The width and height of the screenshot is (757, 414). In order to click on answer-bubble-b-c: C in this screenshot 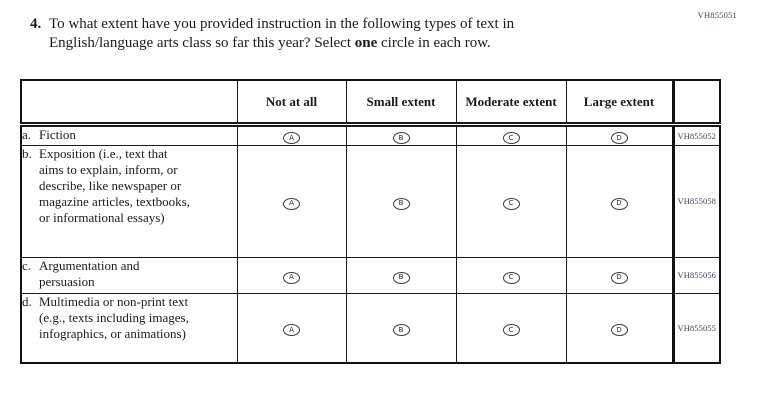, I will do `click(511, 203)`.